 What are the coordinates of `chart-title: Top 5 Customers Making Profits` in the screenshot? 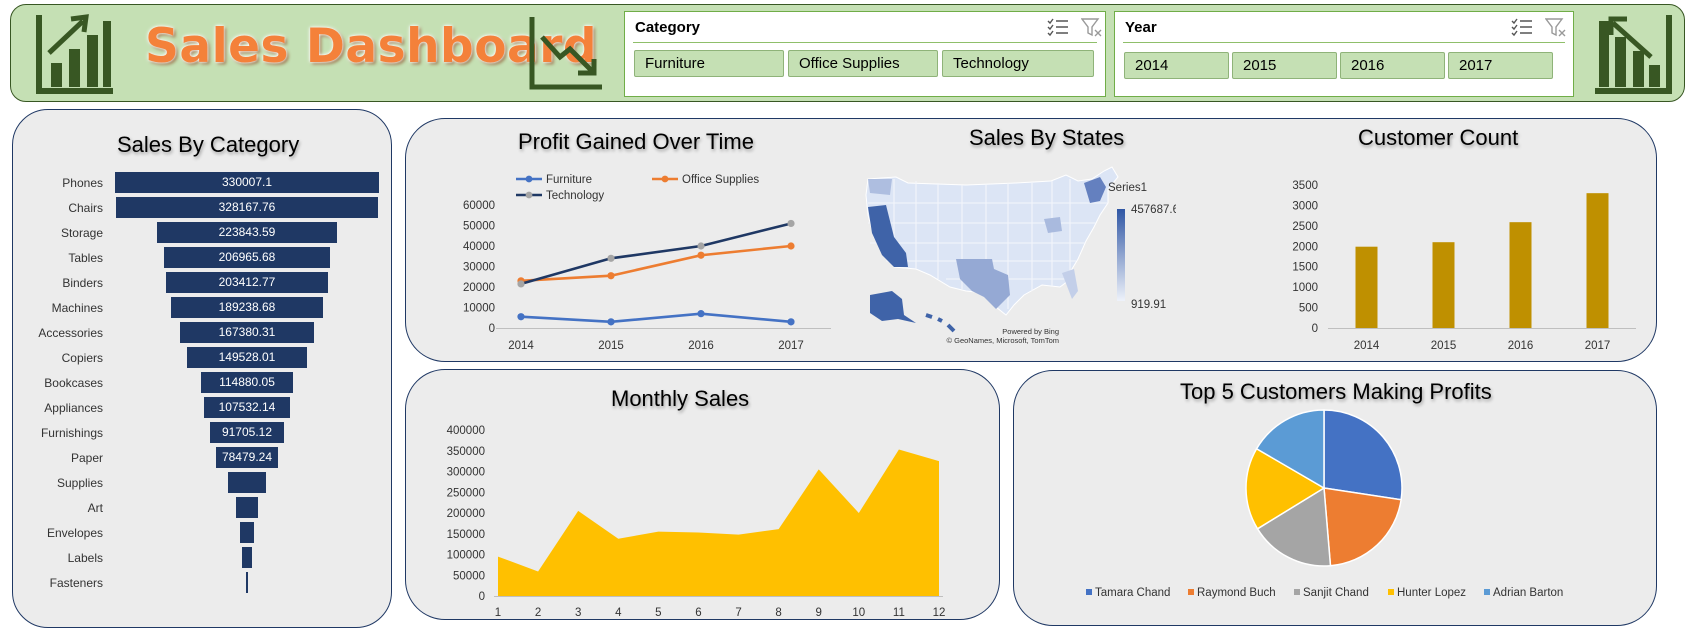 It's located at (1336, 391).